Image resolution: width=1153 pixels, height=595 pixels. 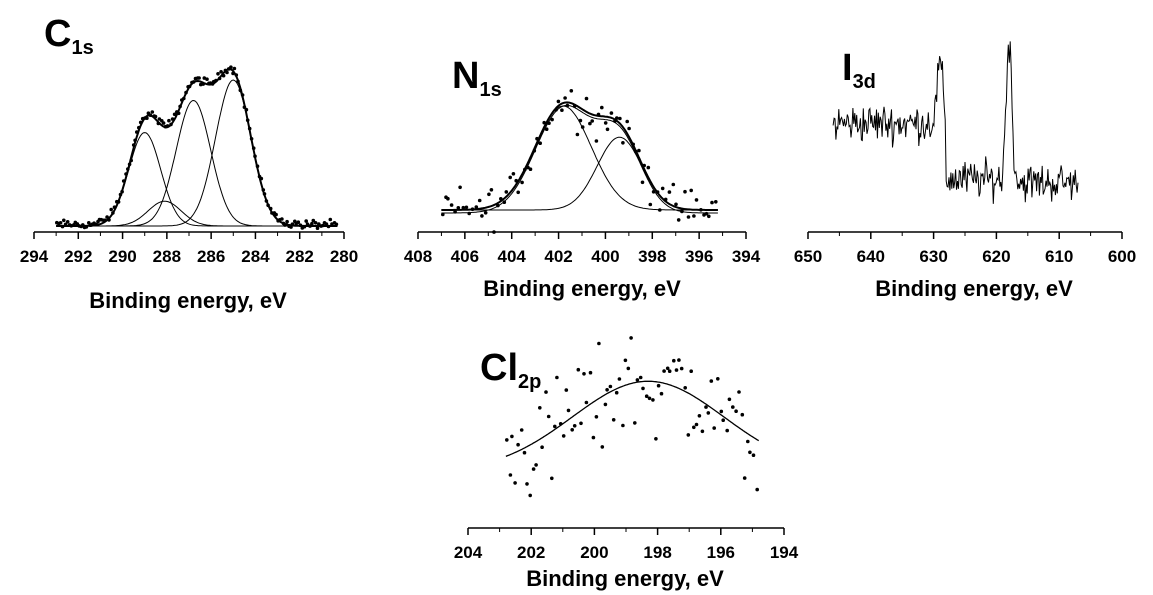 What do you see at coordinates (189, 165) in the screenshot?
I see `plot-area-c1s: 294 292 290 288 286 284 282 280` at bounding box center [189, 165].